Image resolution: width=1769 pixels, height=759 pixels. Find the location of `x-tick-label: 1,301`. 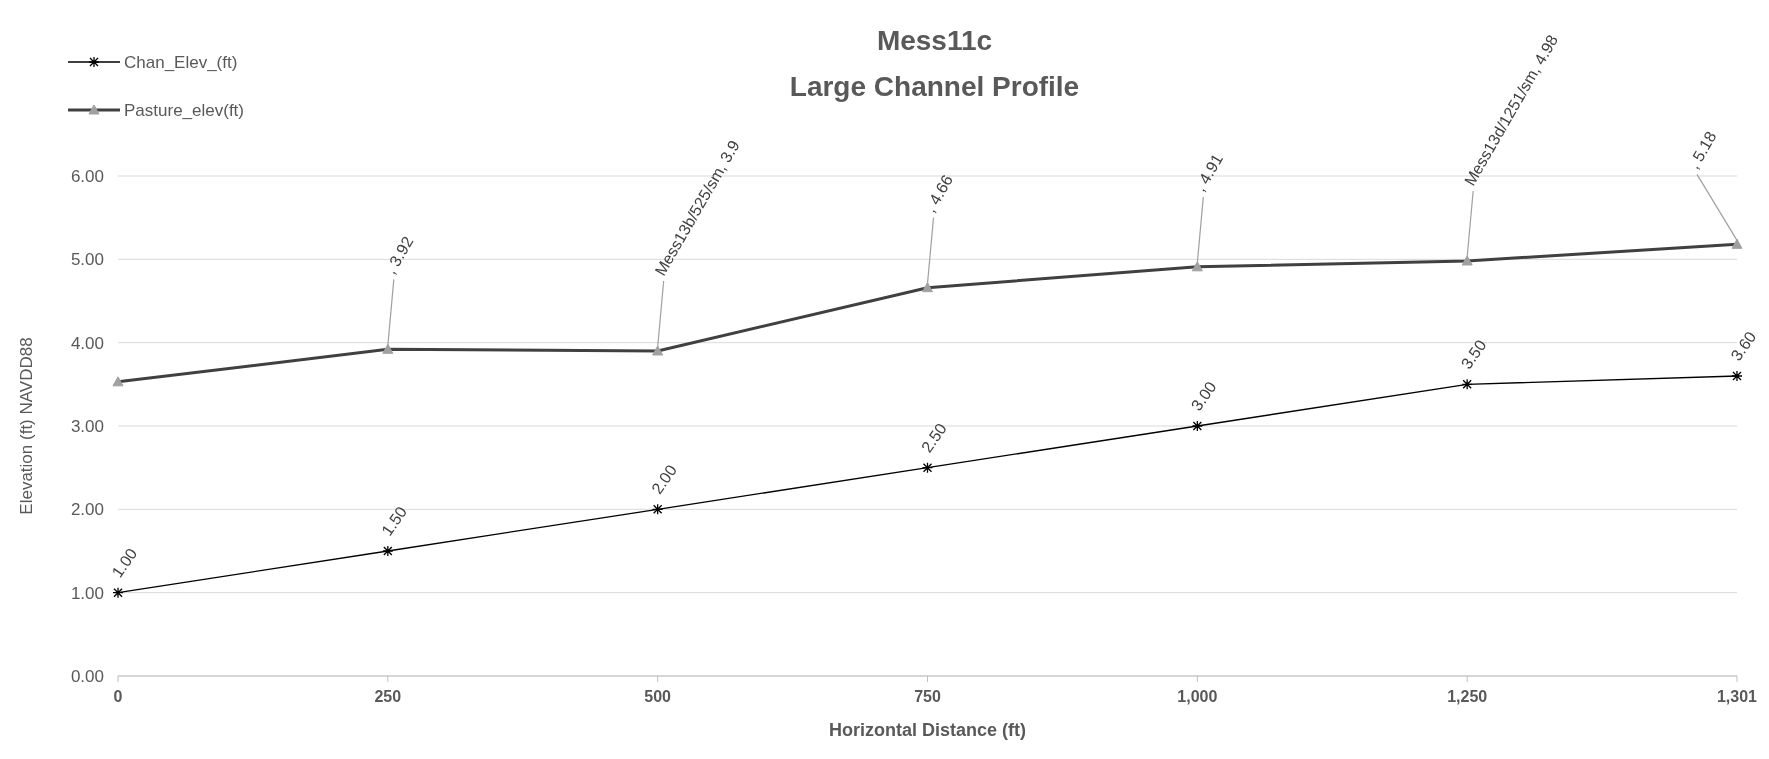

x-tick-label: 1,301 is located at coordinates (1737, 696).